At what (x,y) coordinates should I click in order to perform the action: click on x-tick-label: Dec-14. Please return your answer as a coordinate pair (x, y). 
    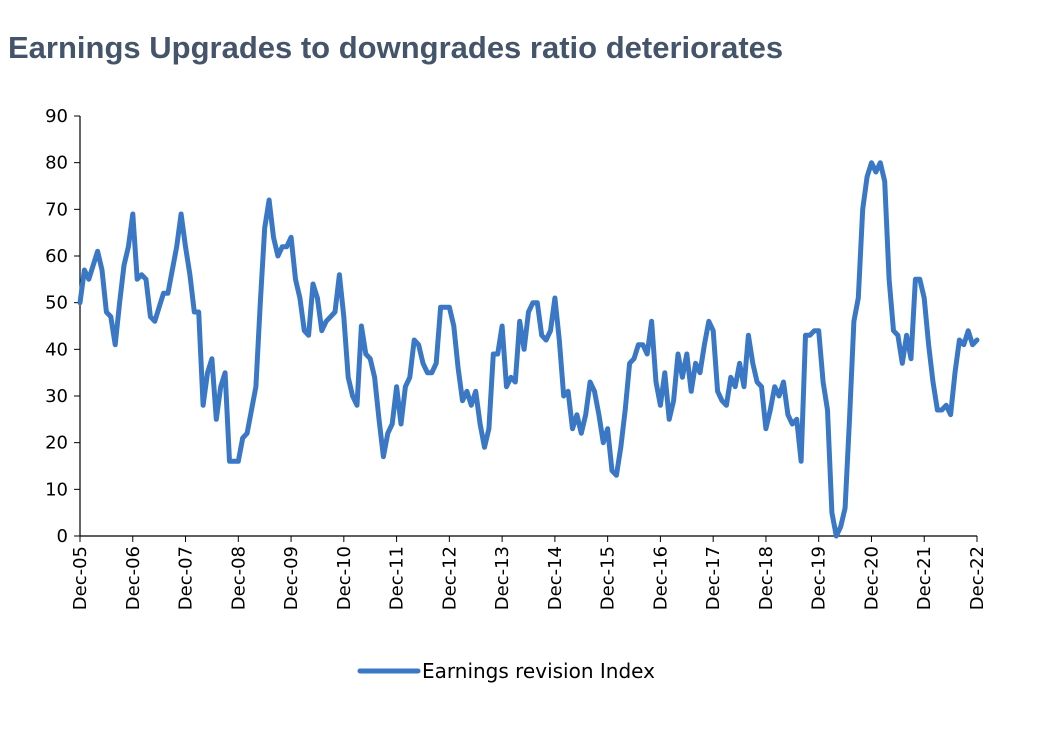
    Looking at the image, I should click on (555, 578).